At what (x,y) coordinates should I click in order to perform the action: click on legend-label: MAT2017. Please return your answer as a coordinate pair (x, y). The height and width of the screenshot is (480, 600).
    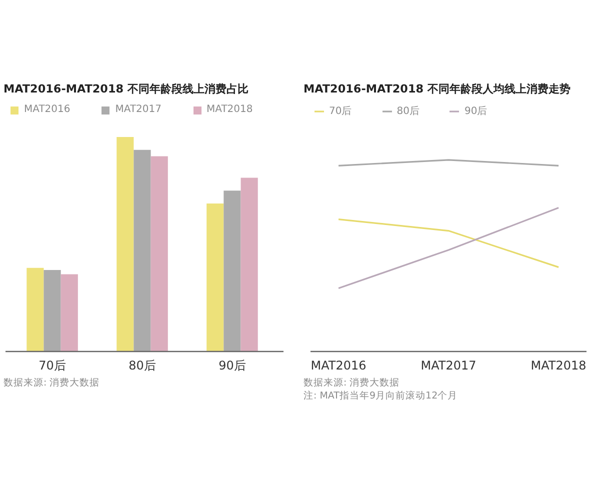
    Looking at the image, I should click on (138, 109).